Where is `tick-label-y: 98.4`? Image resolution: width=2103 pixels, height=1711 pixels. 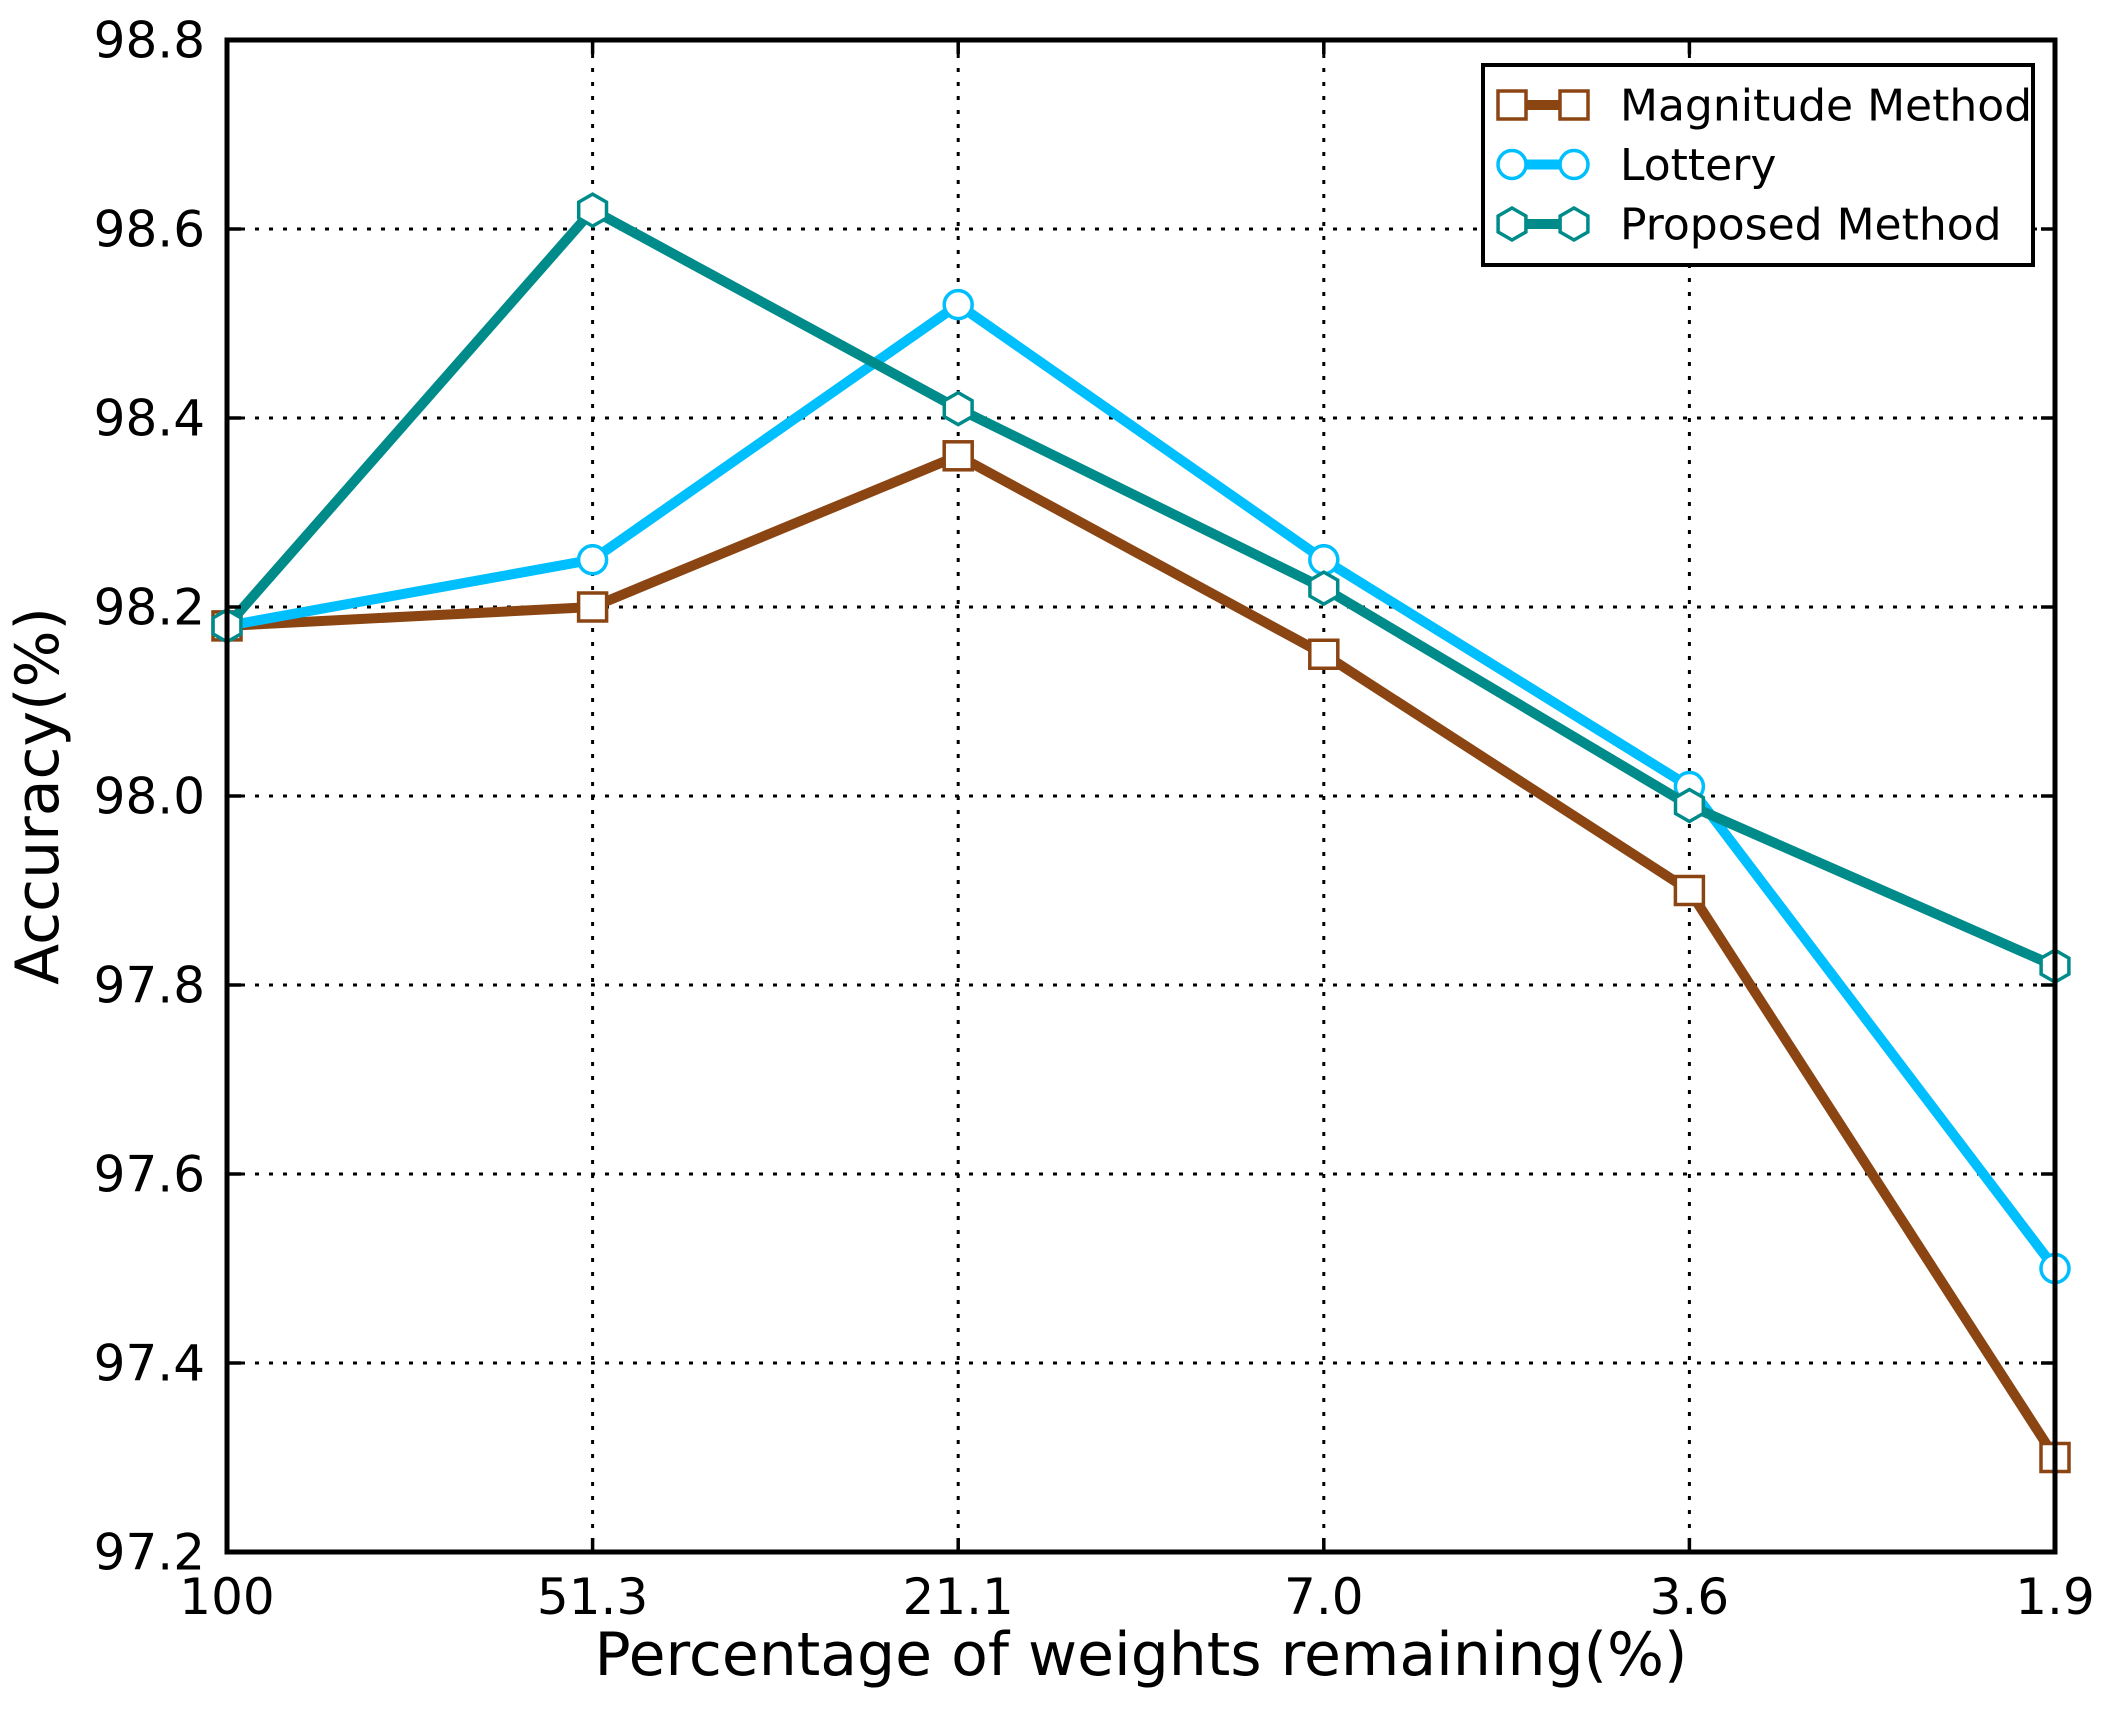 tick-label-y: 98.4 is located at coordinates (149, 419).